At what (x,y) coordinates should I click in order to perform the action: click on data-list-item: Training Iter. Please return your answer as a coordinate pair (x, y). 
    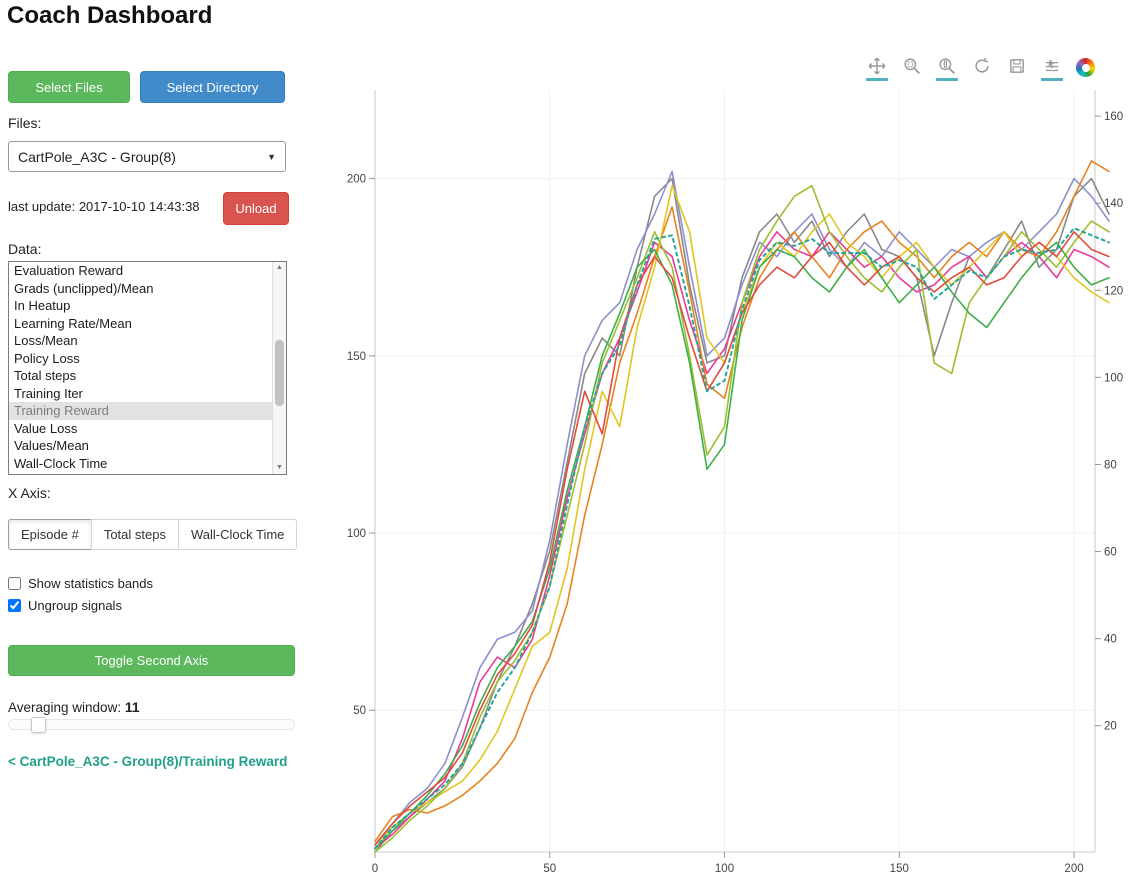
    Looking at the image, I should click on (48, 393).